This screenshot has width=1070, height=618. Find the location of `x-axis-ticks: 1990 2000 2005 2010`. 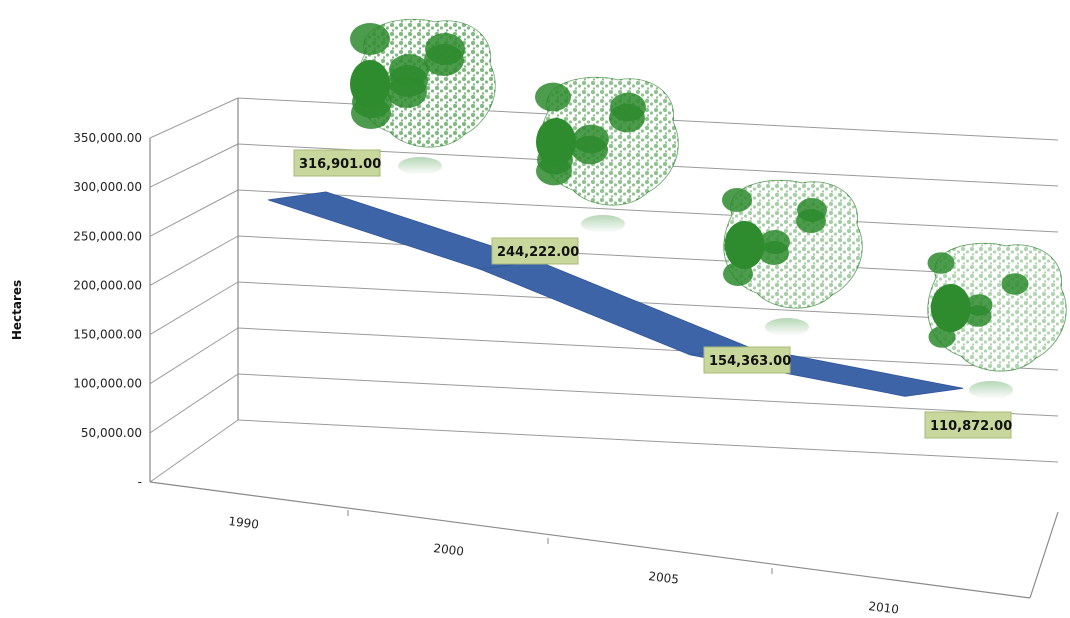

x-axis-ticks: 1990 2000 2005 2010 is located at coordinates (564, 565).